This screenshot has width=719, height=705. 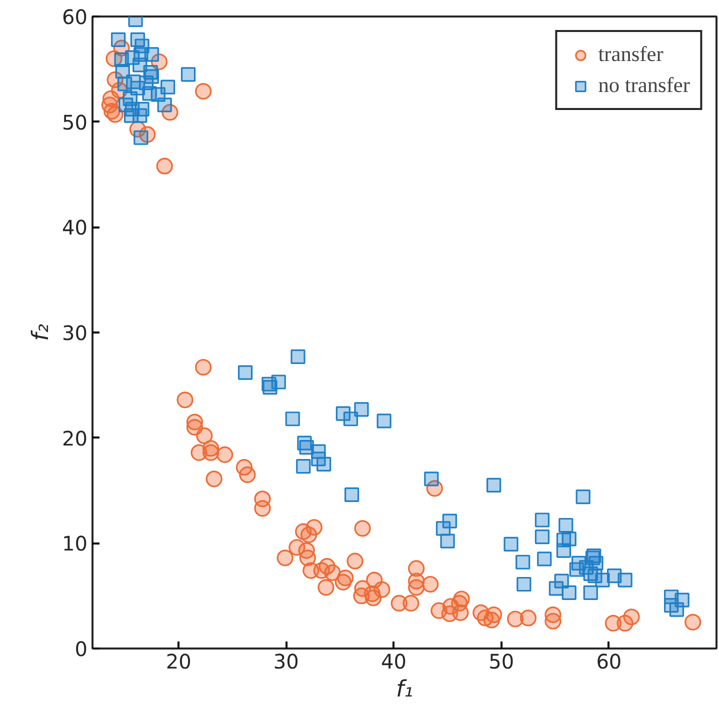 I want to click on x-tick-label: 30, so click(x=286, y=662).